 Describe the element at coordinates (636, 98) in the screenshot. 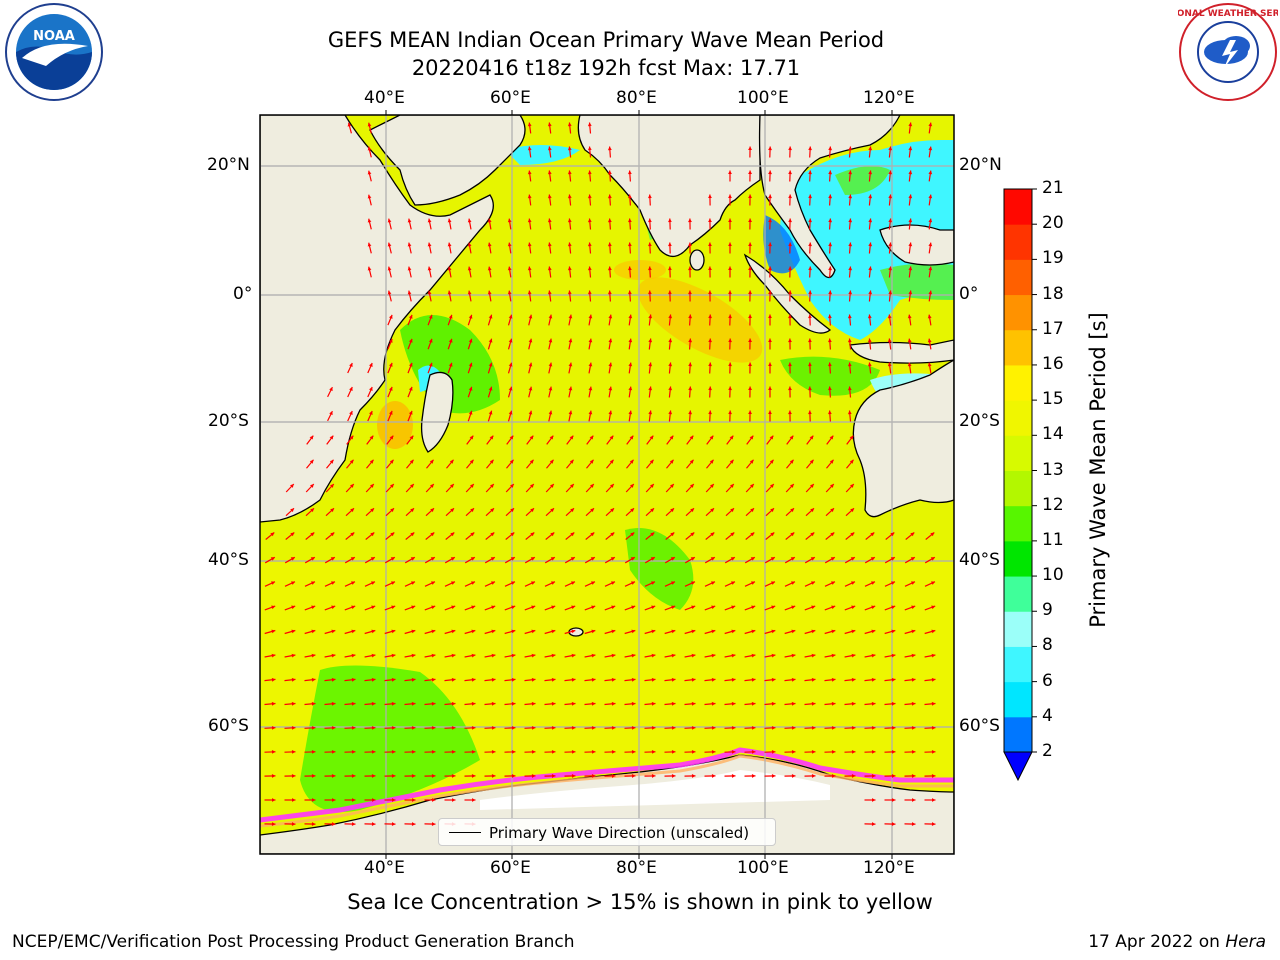

I see `lon-label-top-80e: 80°E` at that location.